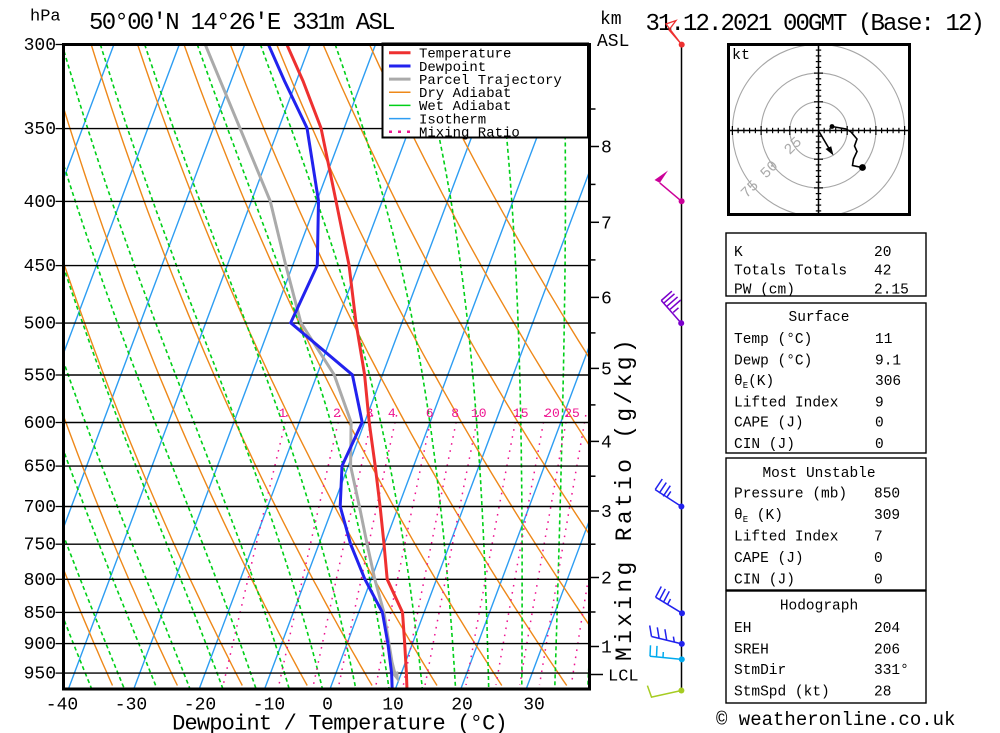  I want to click on svg-text: 309, so click(887, 516).